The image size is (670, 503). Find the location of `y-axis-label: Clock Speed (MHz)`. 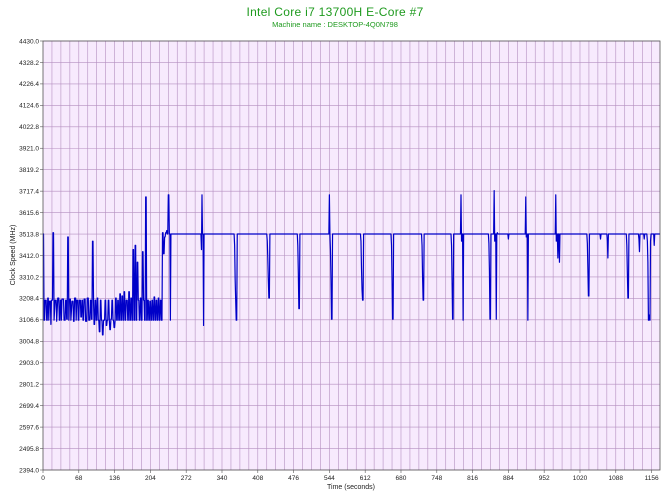

y-axis-label: Clock Speed (MHz) is located at coordinates (13, 255).